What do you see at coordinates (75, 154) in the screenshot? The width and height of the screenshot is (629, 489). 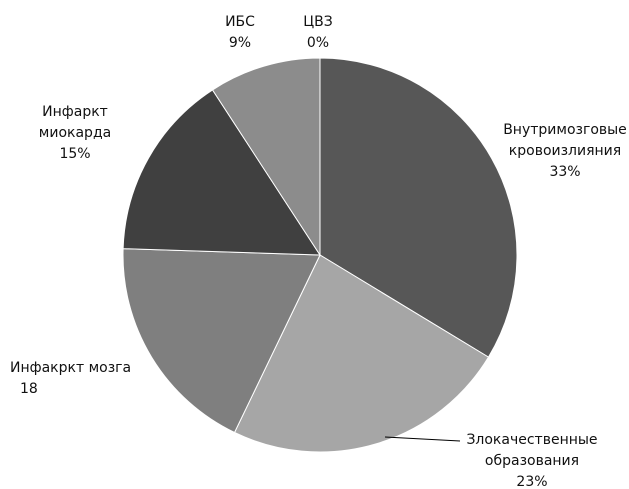 I see `value-label: 15%` at bounding box center [75, 154].